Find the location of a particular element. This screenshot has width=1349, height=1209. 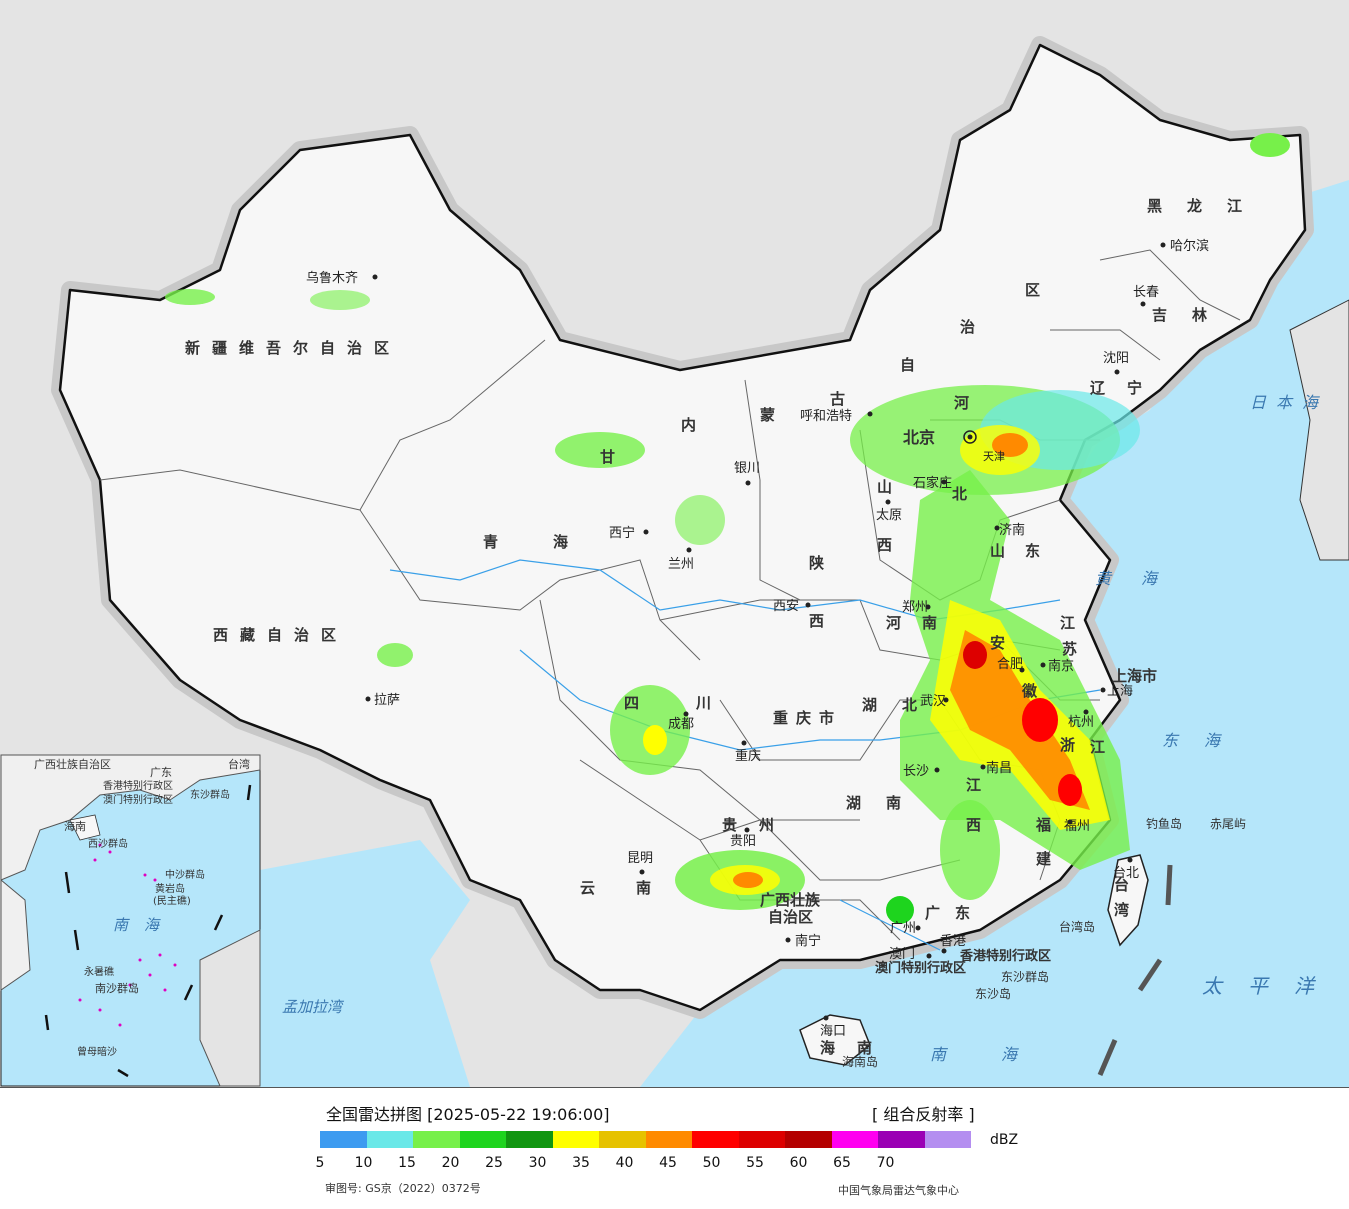

color-scale-tick: 35 is located at coordinates (581, 1163).